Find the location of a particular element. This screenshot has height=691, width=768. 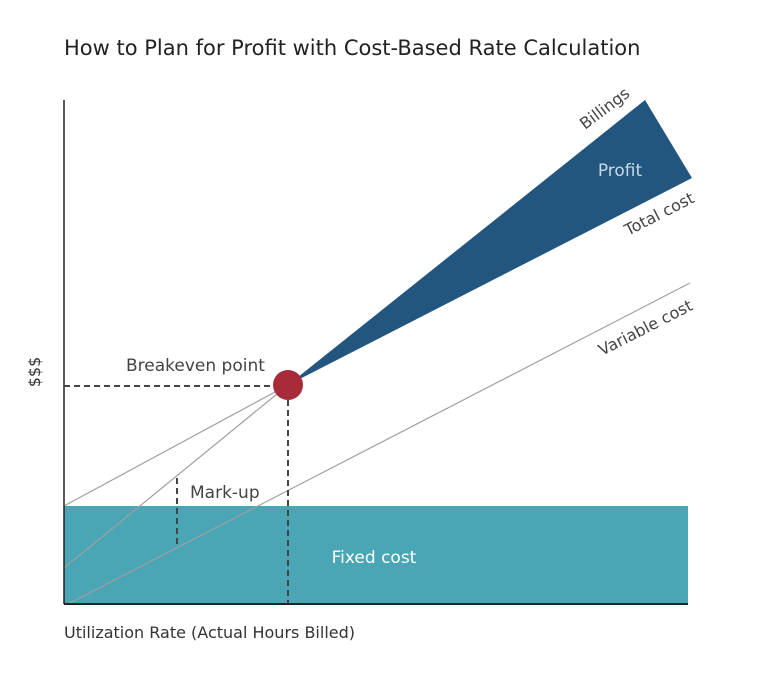

breakeven-point-label: Breakeven point is located at coordinates (195, 366).